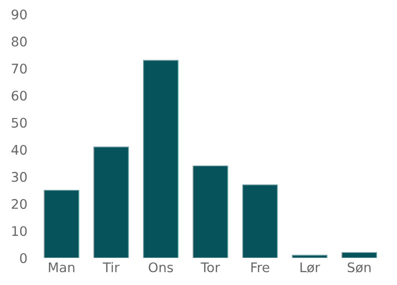 This screenshot has height=285, width=397. What do you see at coordinates (260, 267) in the screenshot?
I see `x-tick-label: Fre` at bounding box center [260, 267].